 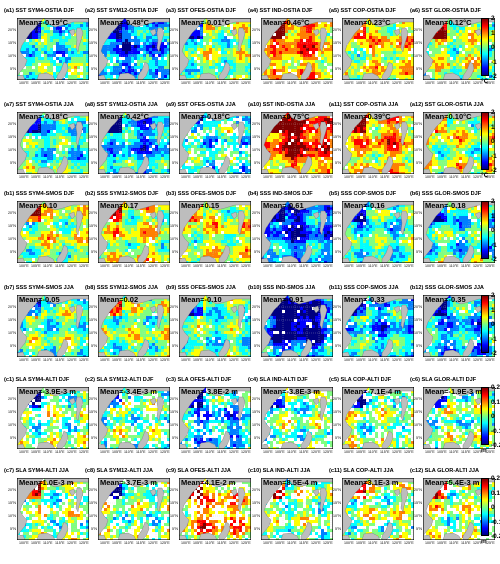 I want to click on panel-title: (a1) SST SYM4-OSTIA DJF, so click(x=39, y=11).